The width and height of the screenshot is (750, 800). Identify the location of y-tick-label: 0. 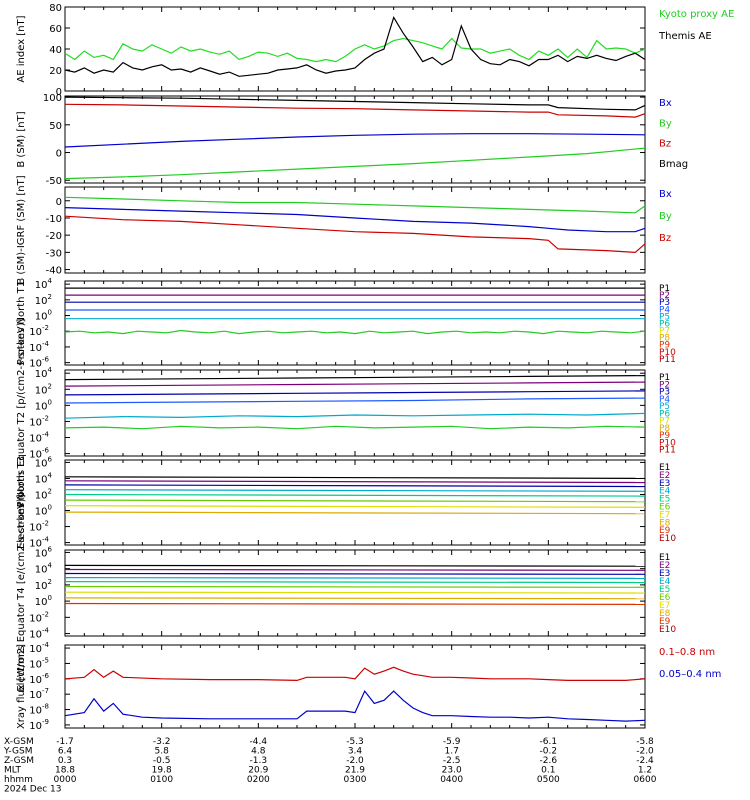
(59, 92).